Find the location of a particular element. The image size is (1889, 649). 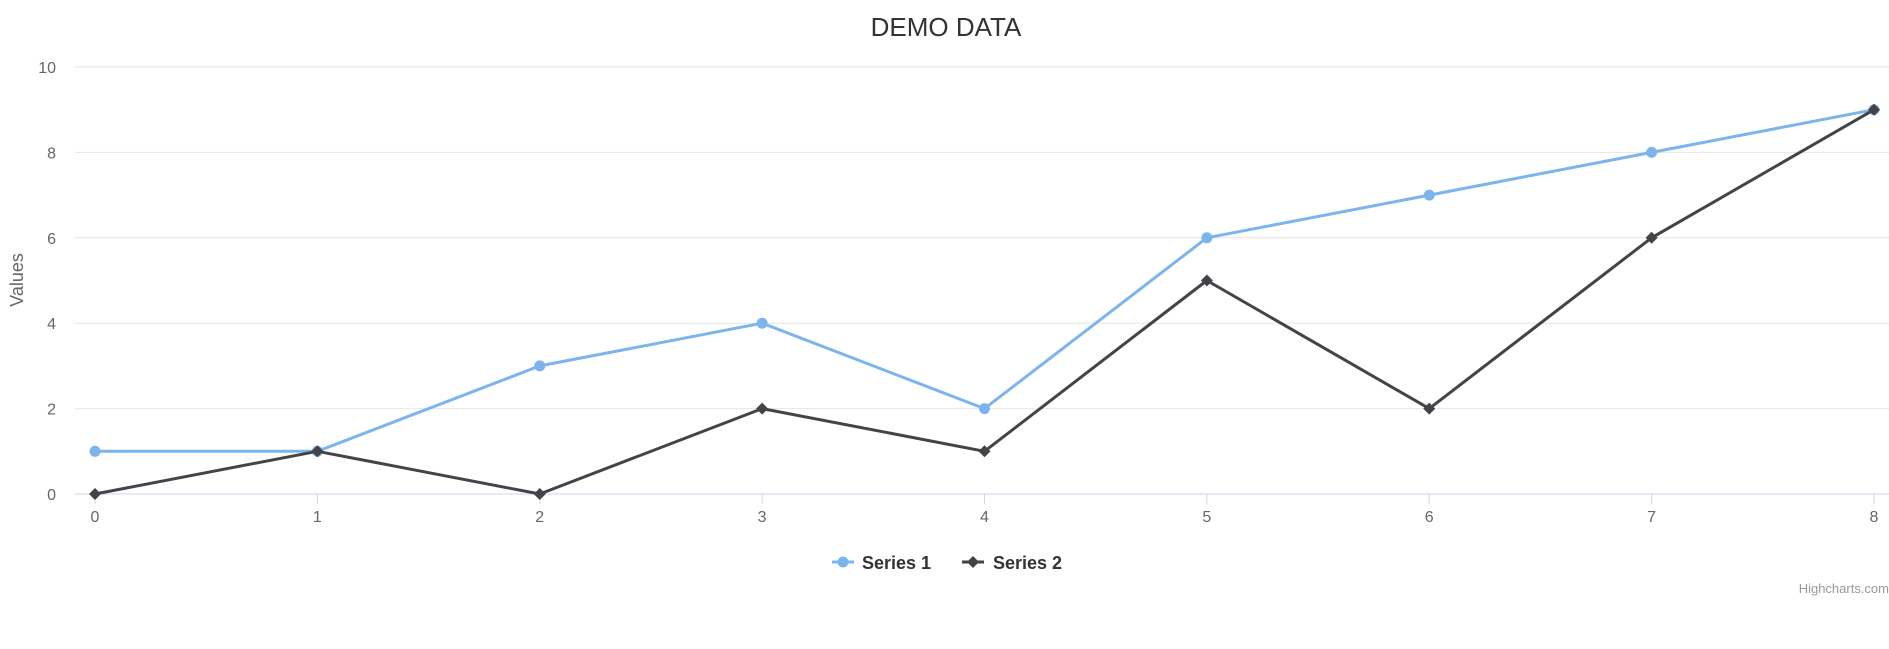

x-tick-label: 5 is located at coordinates (1206, 517).